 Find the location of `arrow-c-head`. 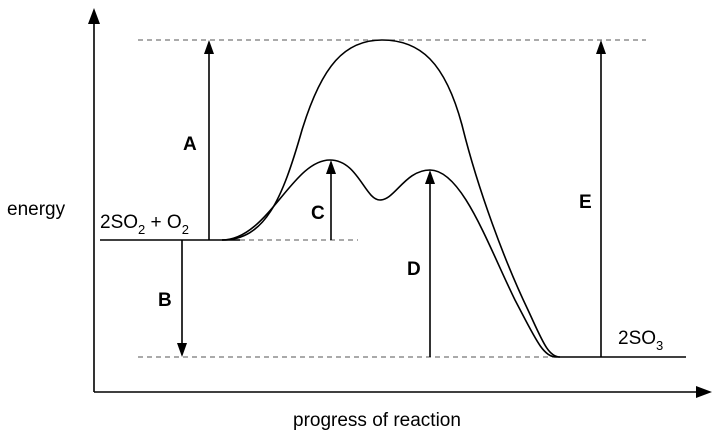

arrow-c-head is located at coordinates (331, 167).